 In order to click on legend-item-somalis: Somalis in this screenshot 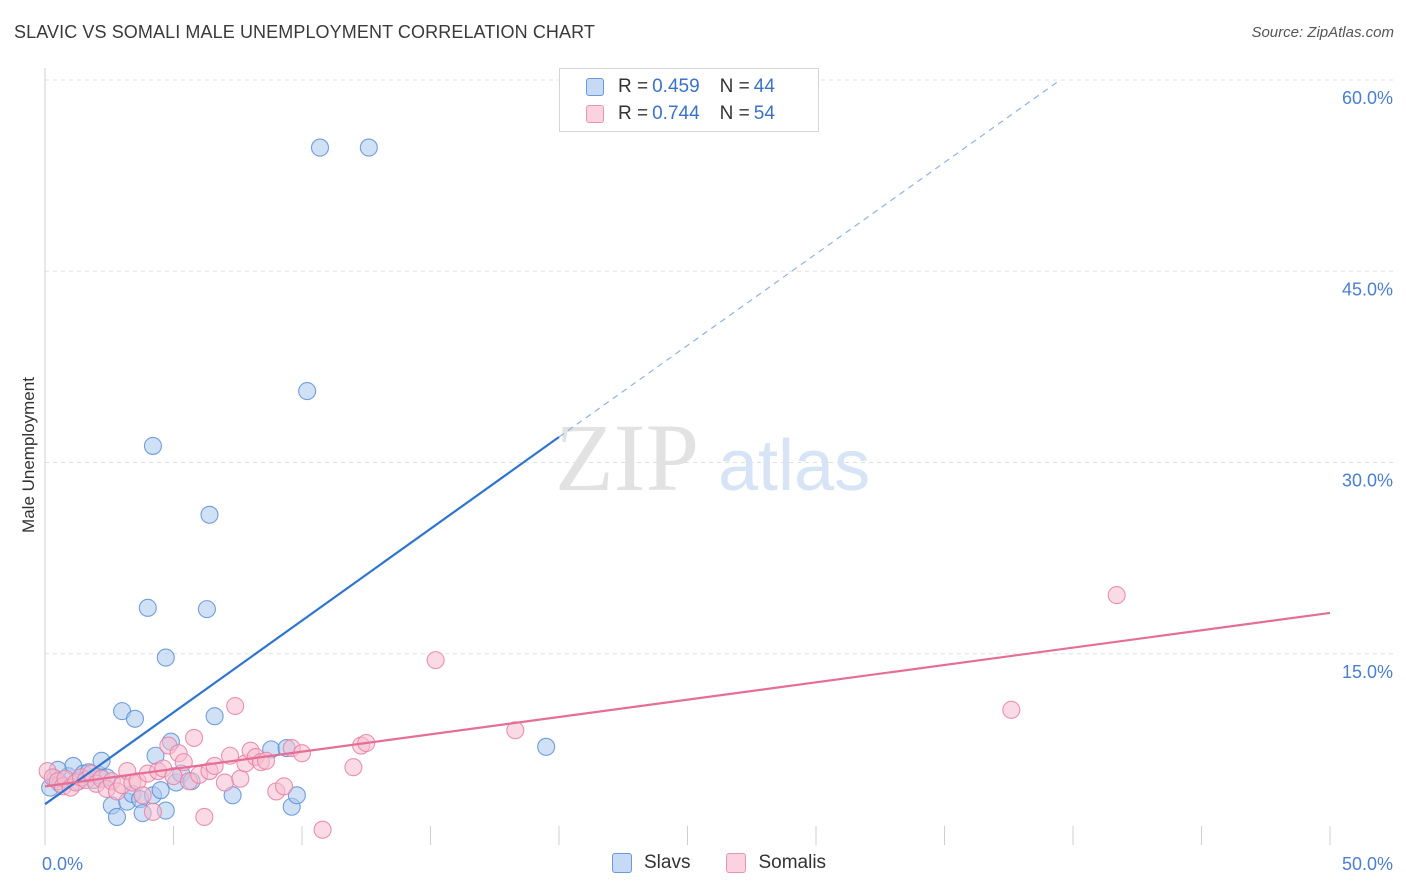, I will do `click(776, 863)`.